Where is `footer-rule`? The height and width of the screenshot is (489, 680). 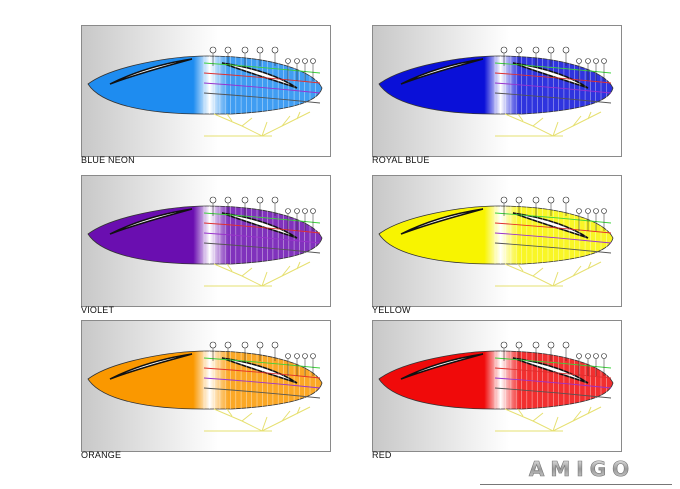
footer-rule is located at coordinates (576, 484).